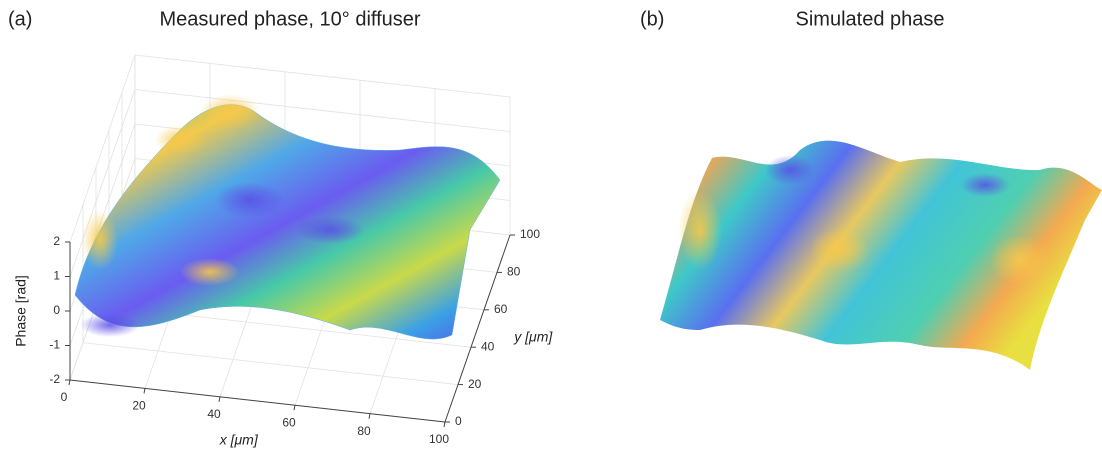  What do you see at coordinates (20, 19) in the screenshot?
I see `panel-label: (a)` at bounding box center [20, 19].